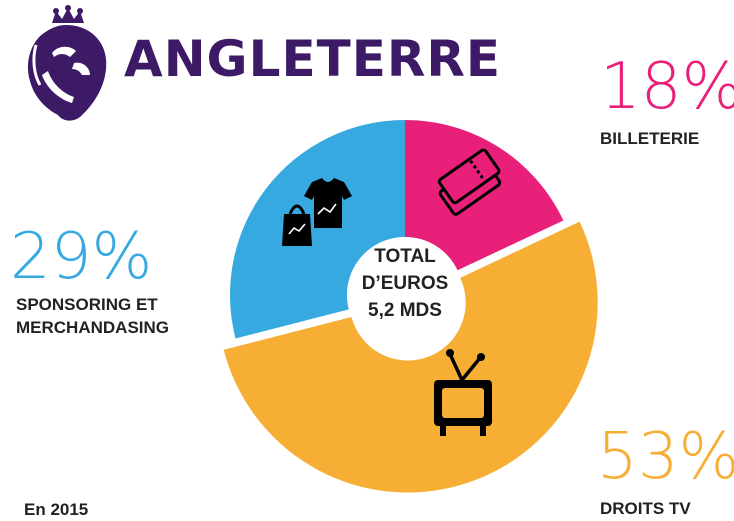 This screenshot has height=521, width=734. Describe the element at coordinates (665, 457) in the screenshot. I see `droits-tv-percent: 53%` at that location.